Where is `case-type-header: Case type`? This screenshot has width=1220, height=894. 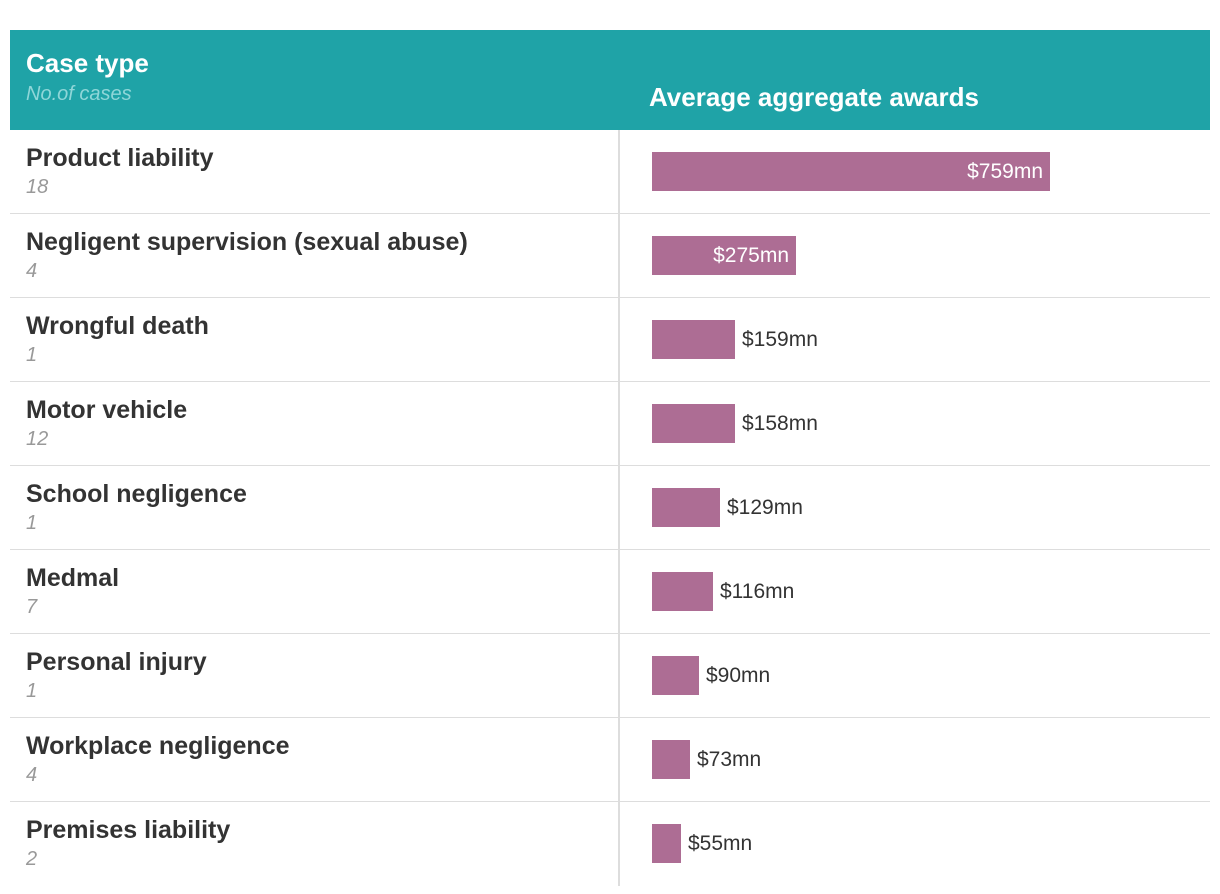 case-type-header: Case type is located at coordinates (87, 63).